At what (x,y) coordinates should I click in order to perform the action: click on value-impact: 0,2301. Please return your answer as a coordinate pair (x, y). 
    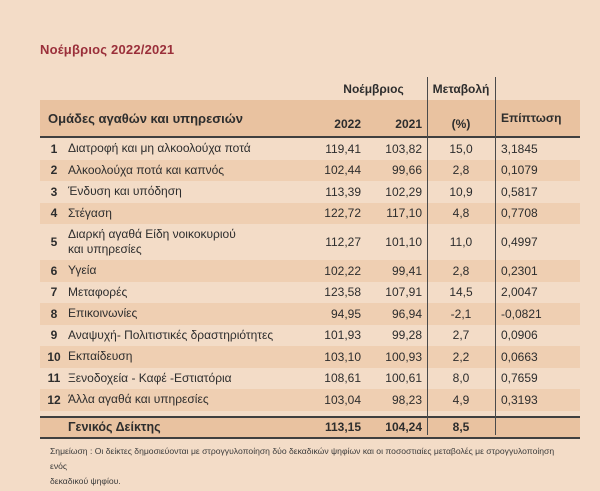
    Looking at the image, I should click on (519, 270).